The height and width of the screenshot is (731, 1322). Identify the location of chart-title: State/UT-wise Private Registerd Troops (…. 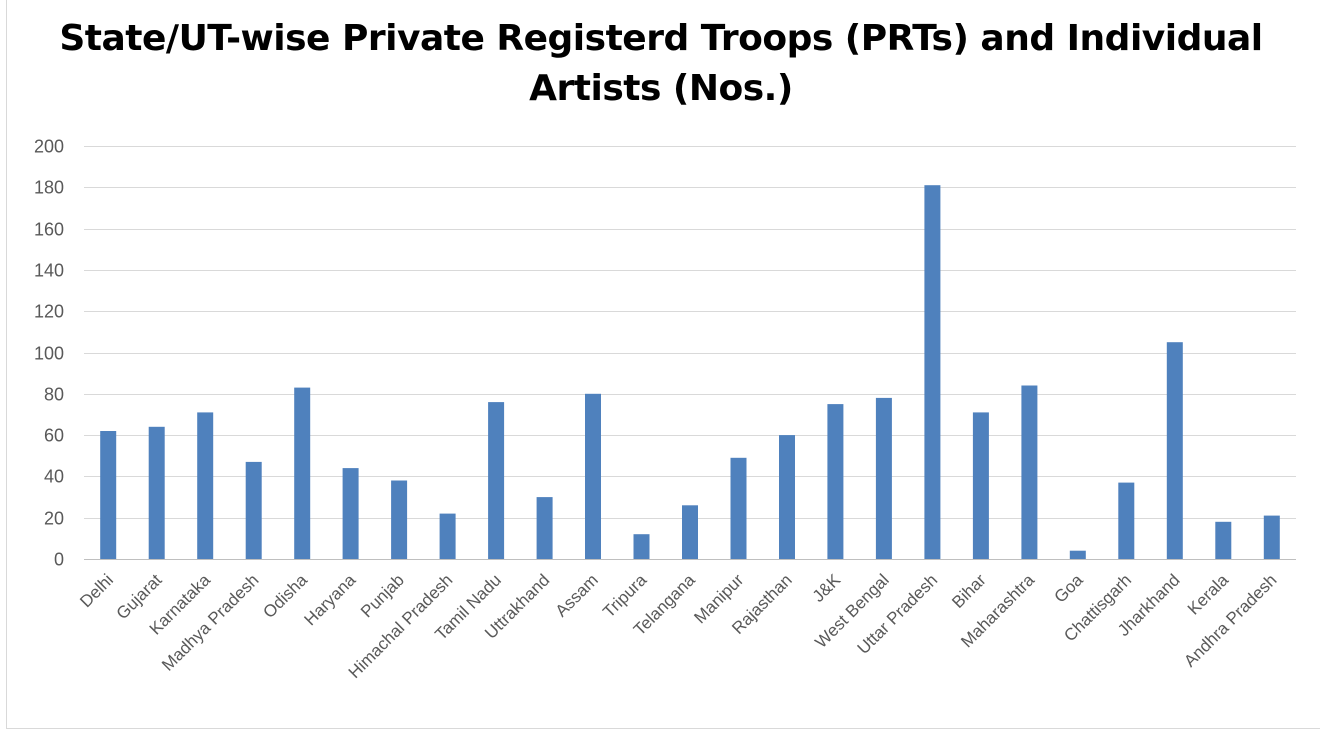
(661, 63).